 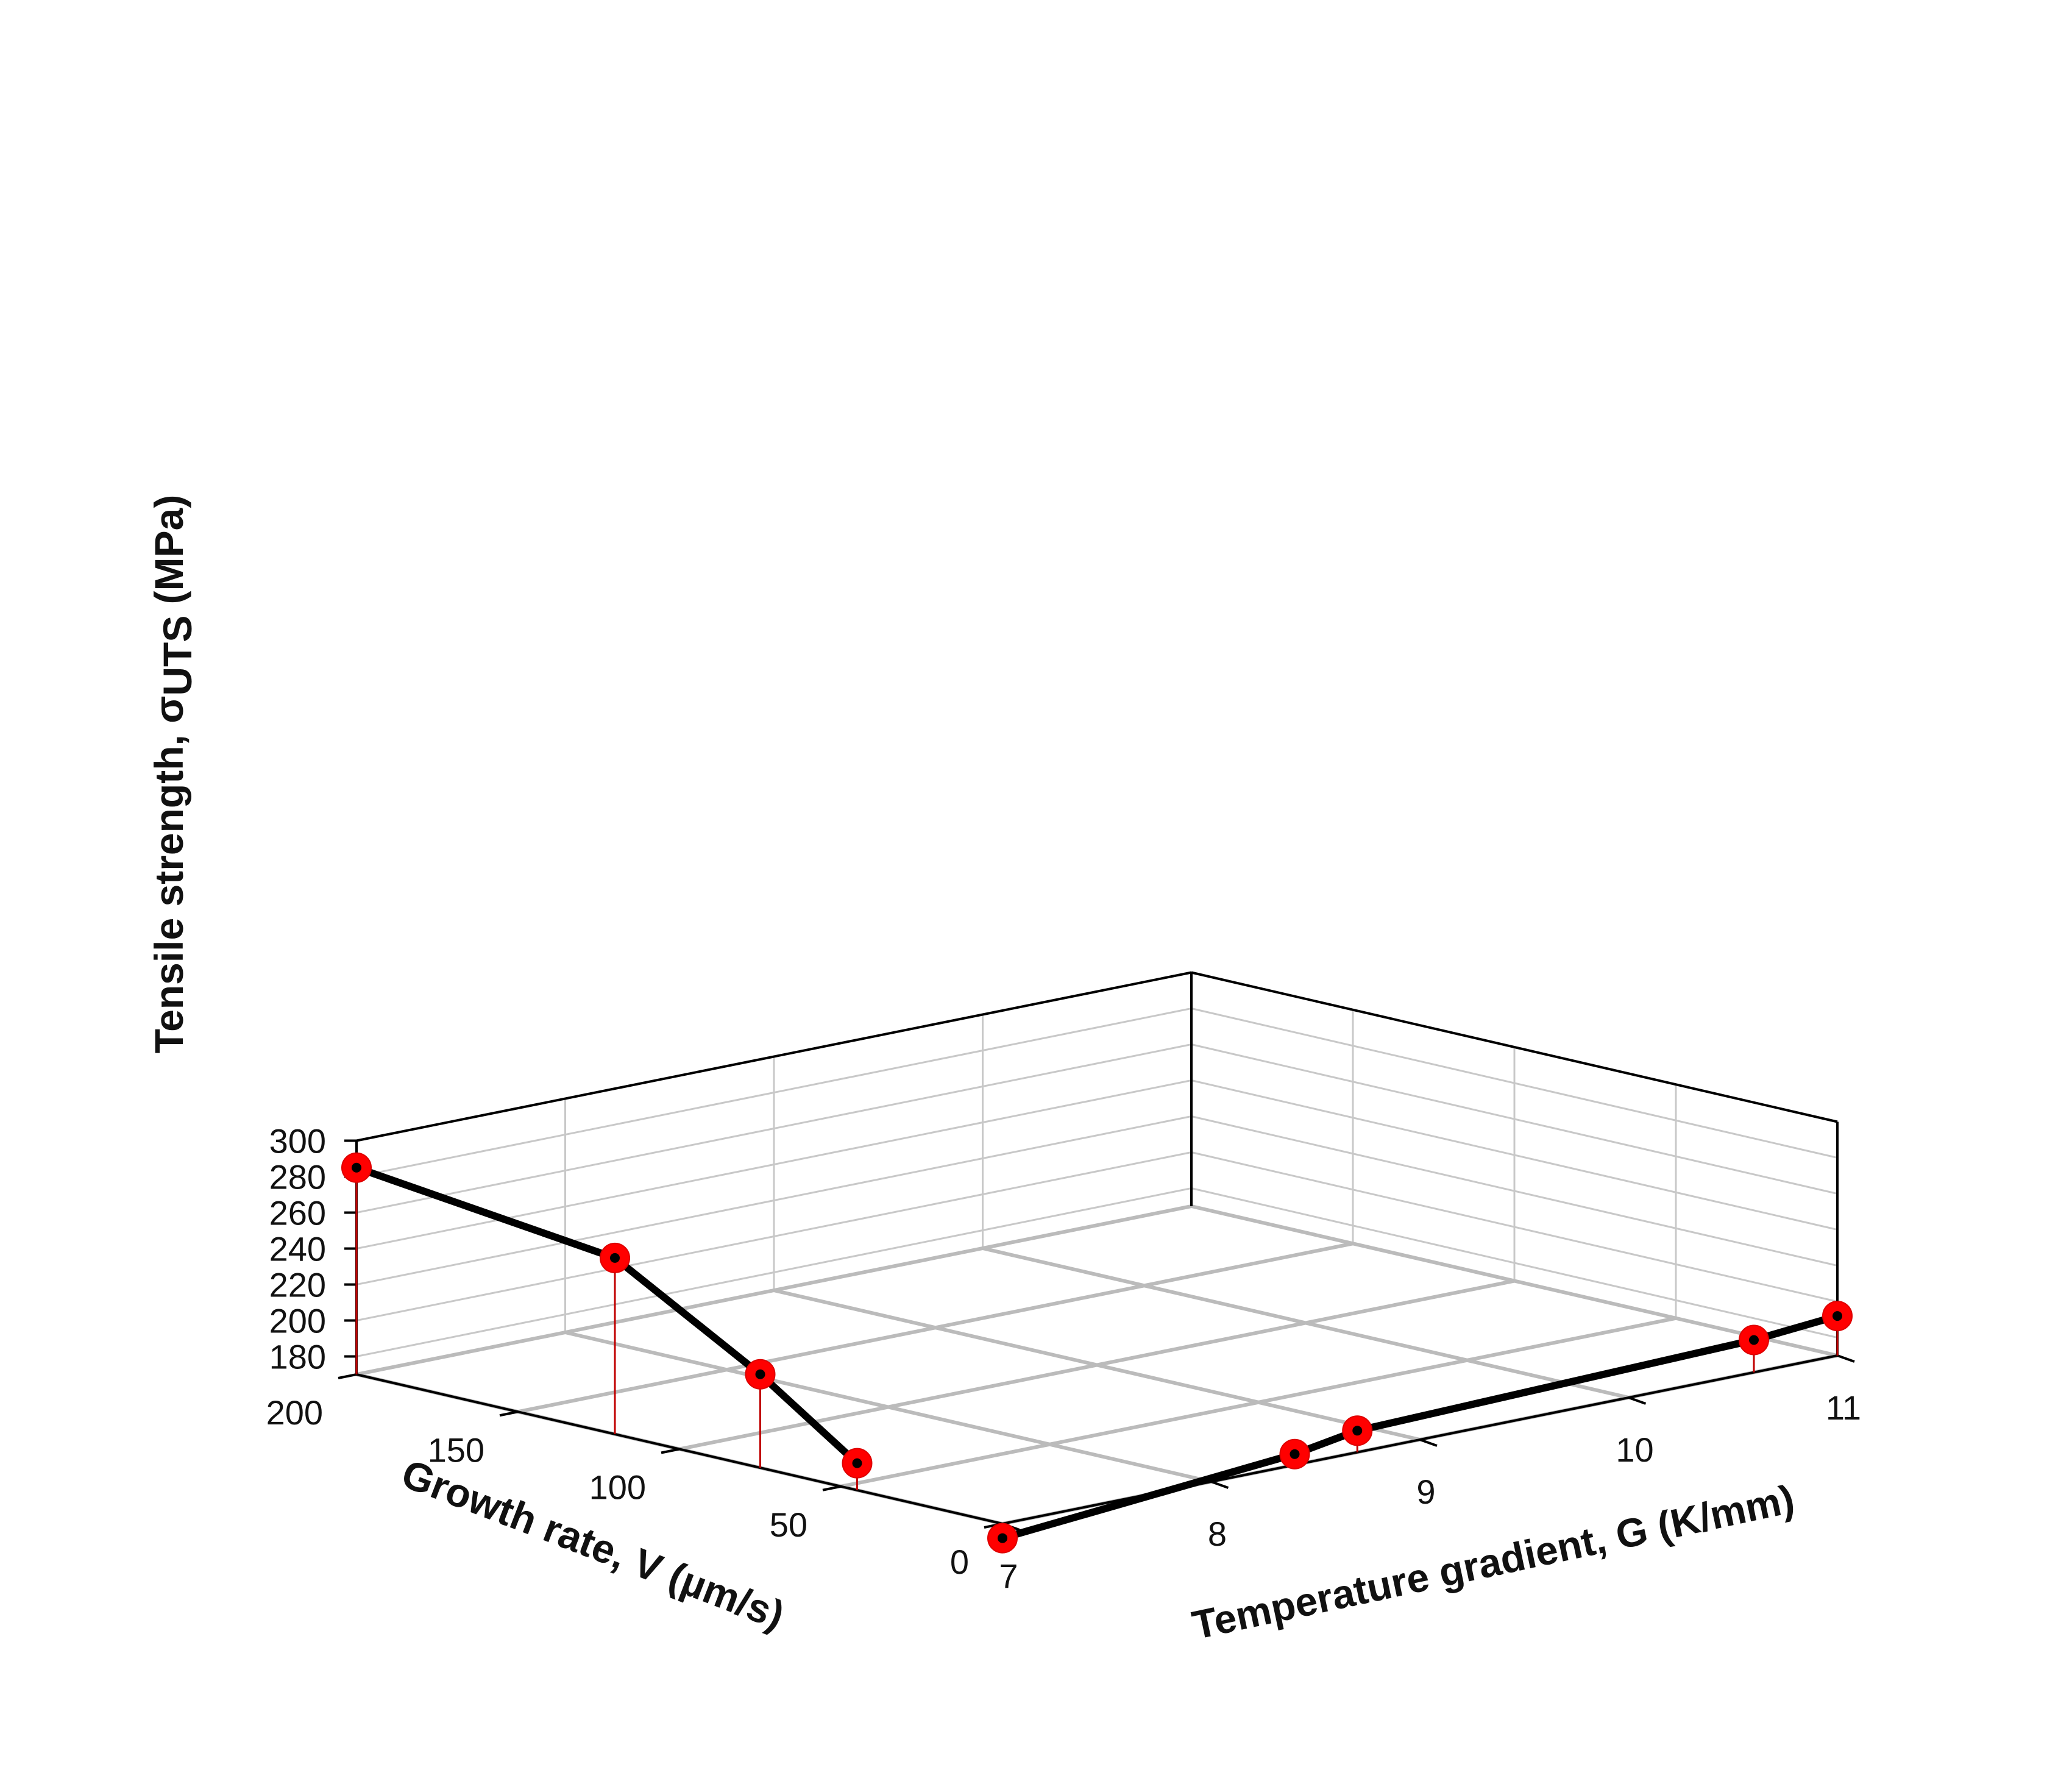 I want to click on z-tick-label: 220, so click(x=297, y=1285).